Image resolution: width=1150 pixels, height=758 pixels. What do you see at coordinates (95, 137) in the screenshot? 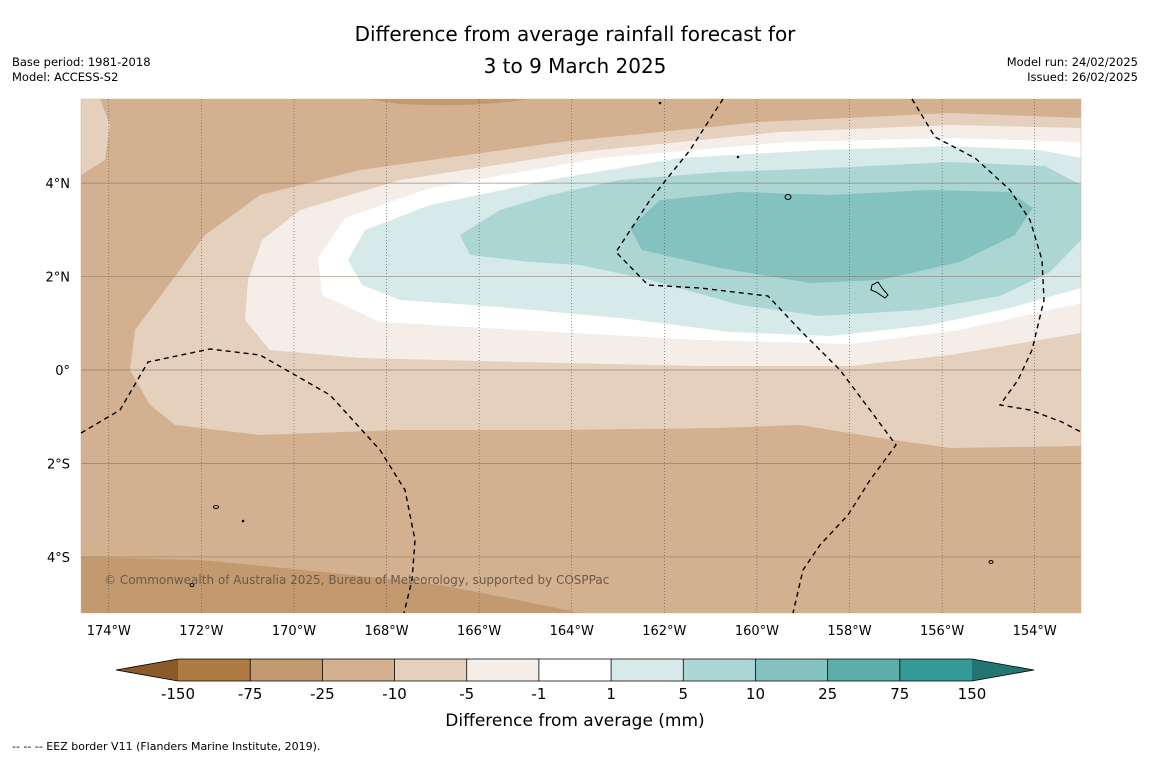
I see `field-corner-light` at bounding box center [95, 137].